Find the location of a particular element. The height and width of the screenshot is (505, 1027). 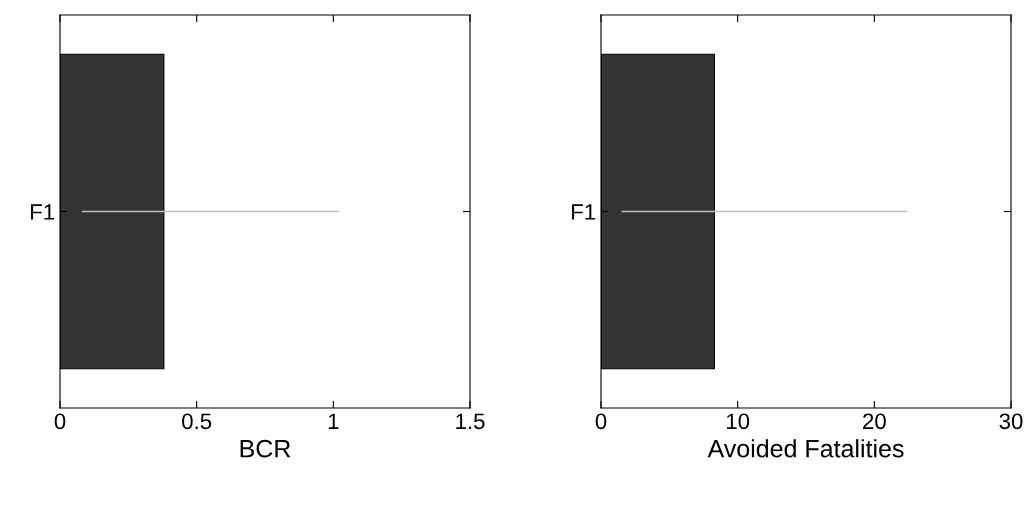

x-axis-title: BCR is located at coordinates (265, 448).